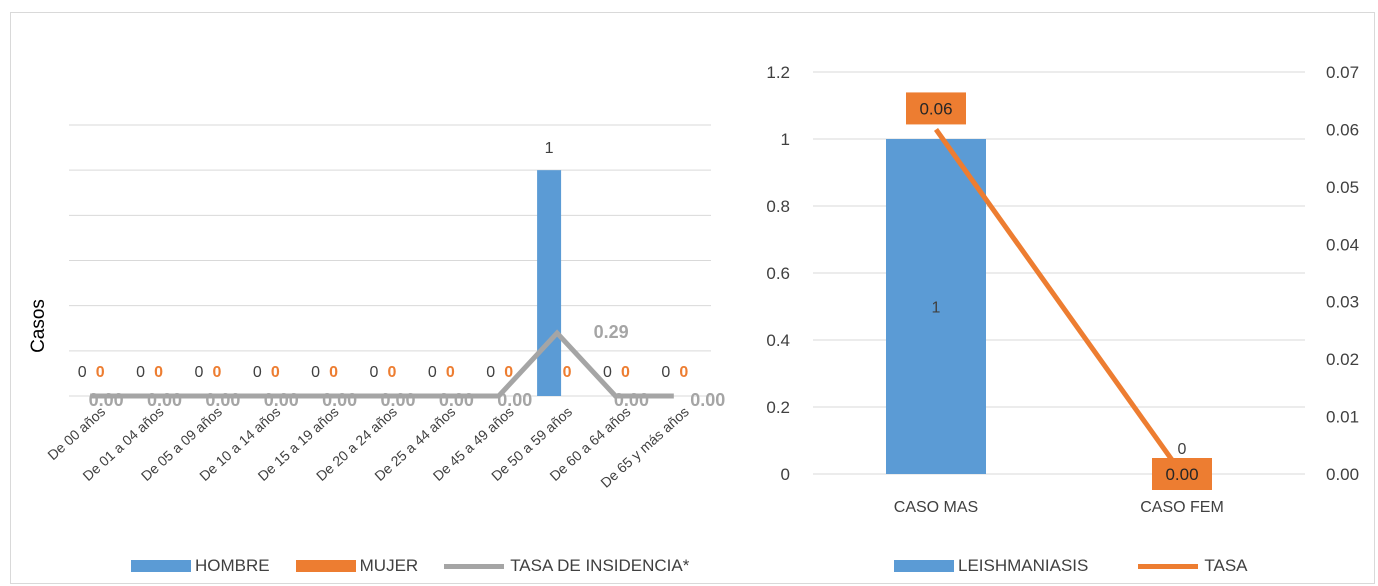 The image size is (1378, 586). I want to click on y2-tick-label: 0.03, so click(1342, 302).